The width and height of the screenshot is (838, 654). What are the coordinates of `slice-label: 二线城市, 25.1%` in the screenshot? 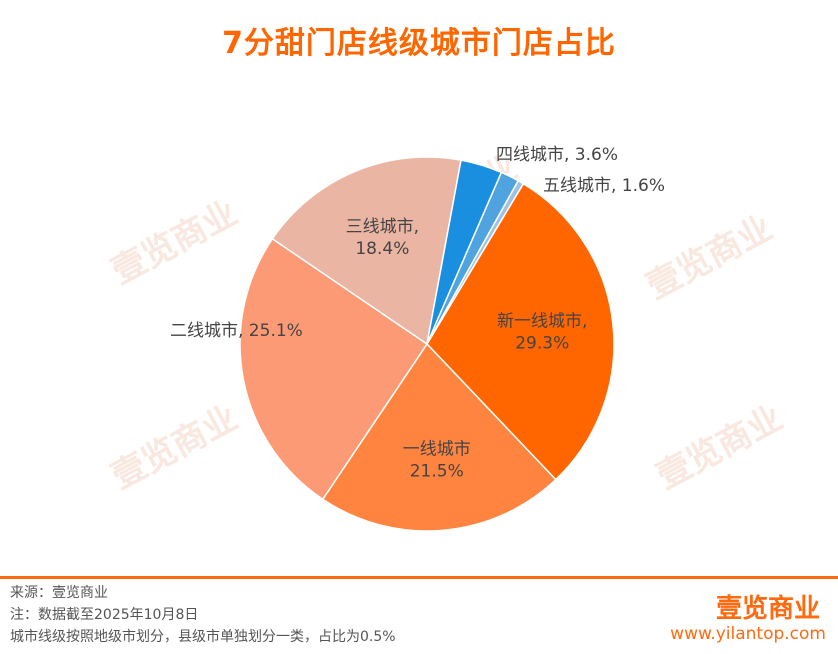 It's located at (236, 331).